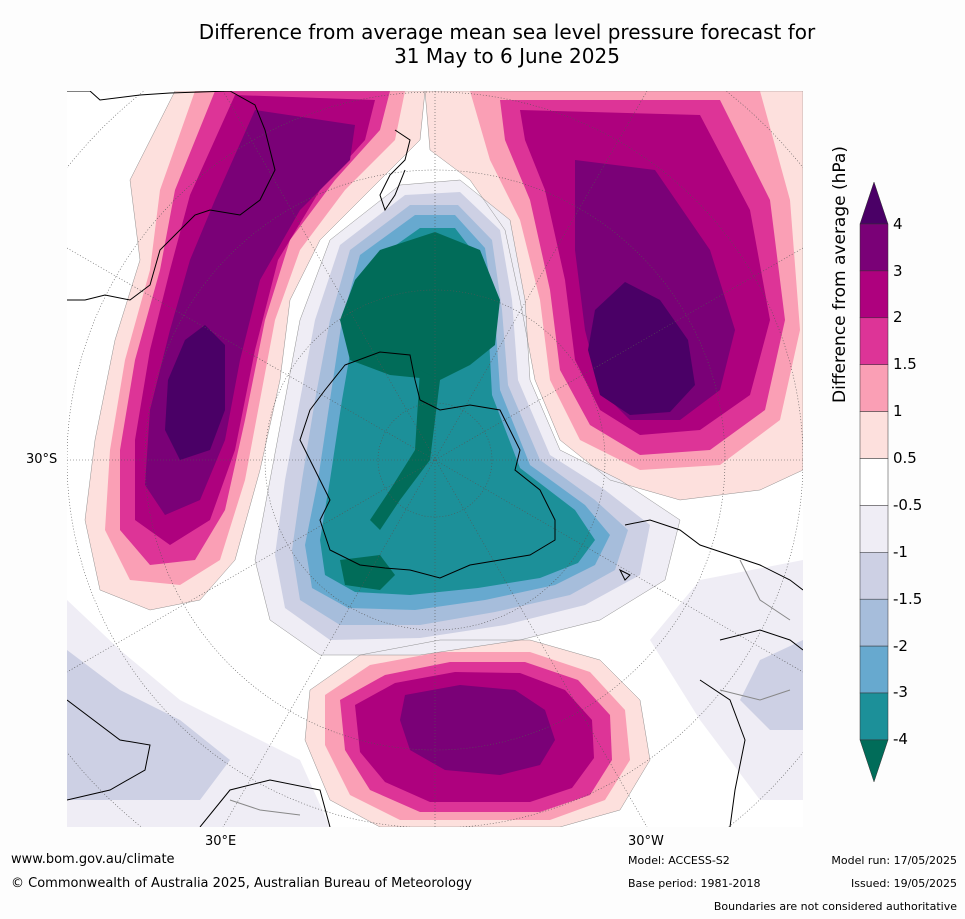 This screenshot has width=965, height=919. Describe the element at coordinates (900, 739) in the screenshot. I see `colorbar-tick-neg-4: -4` at that location.